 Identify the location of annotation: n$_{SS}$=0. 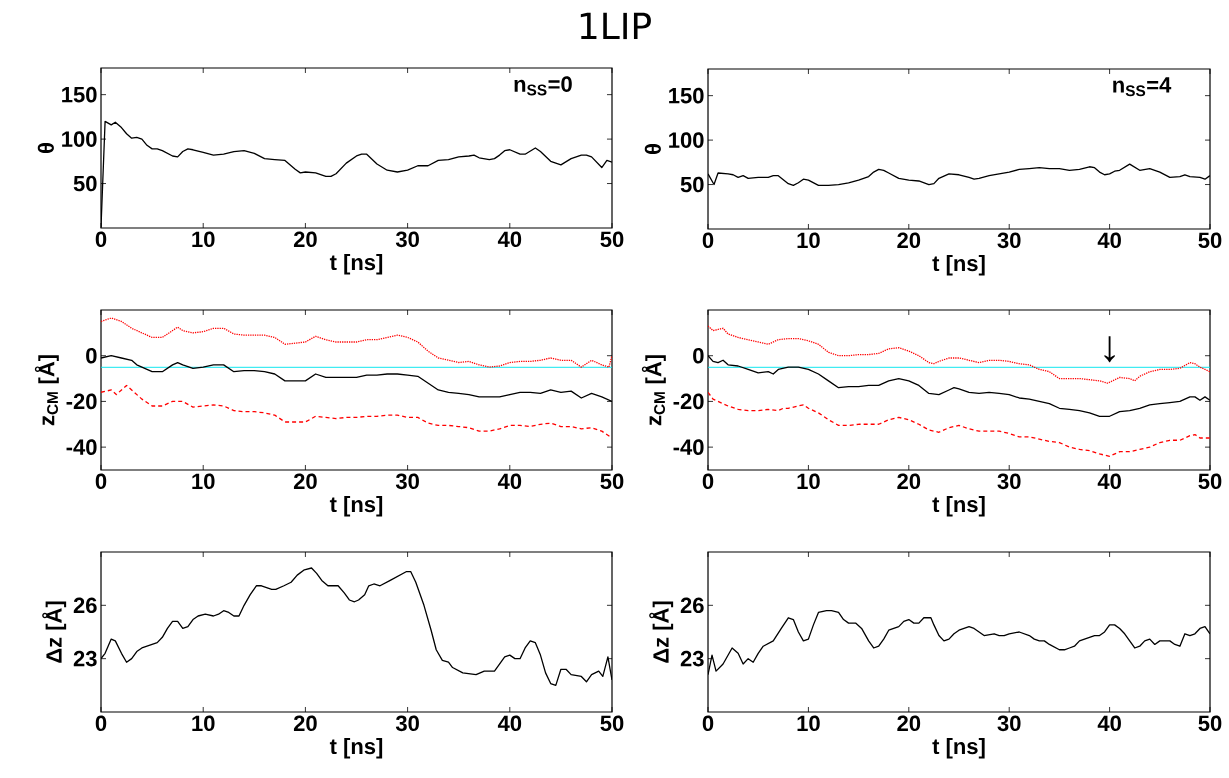
(543, 86).